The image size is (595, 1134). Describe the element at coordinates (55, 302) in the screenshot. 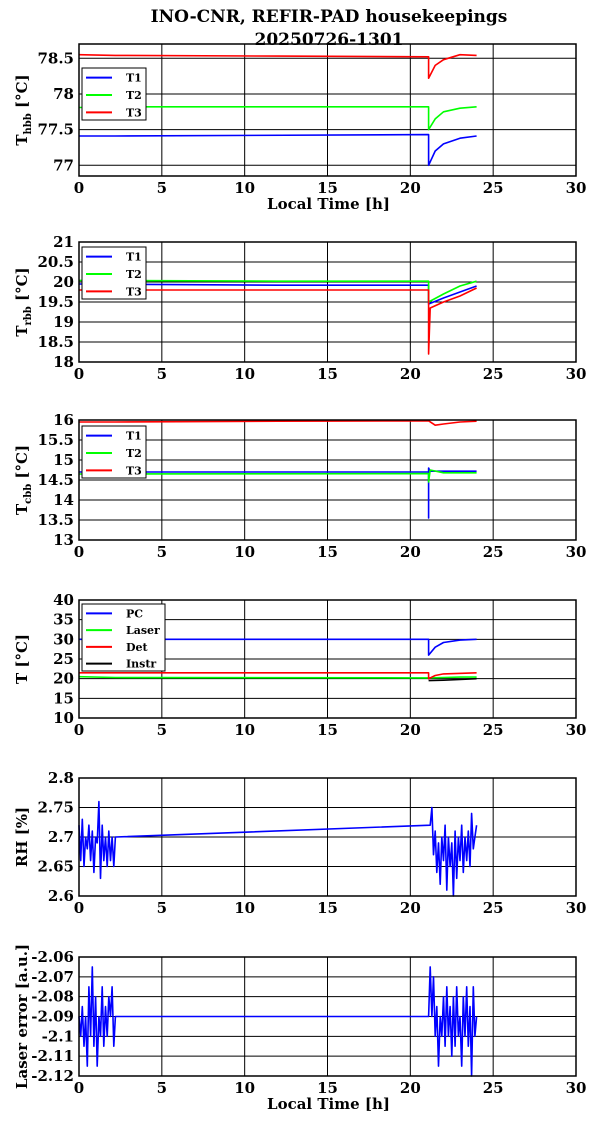

I see `y-tick-label: 19.5` at that location.